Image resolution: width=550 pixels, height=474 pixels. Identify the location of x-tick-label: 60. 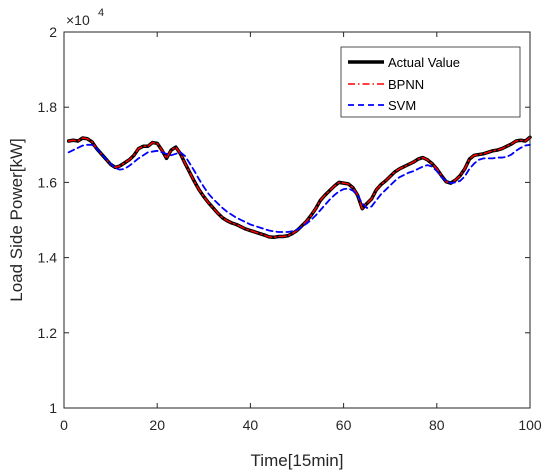
(344, 425).